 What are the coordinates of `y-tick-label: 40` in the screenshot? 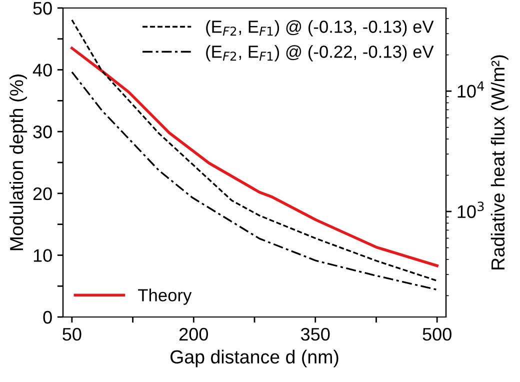 It's located at (42, 70).